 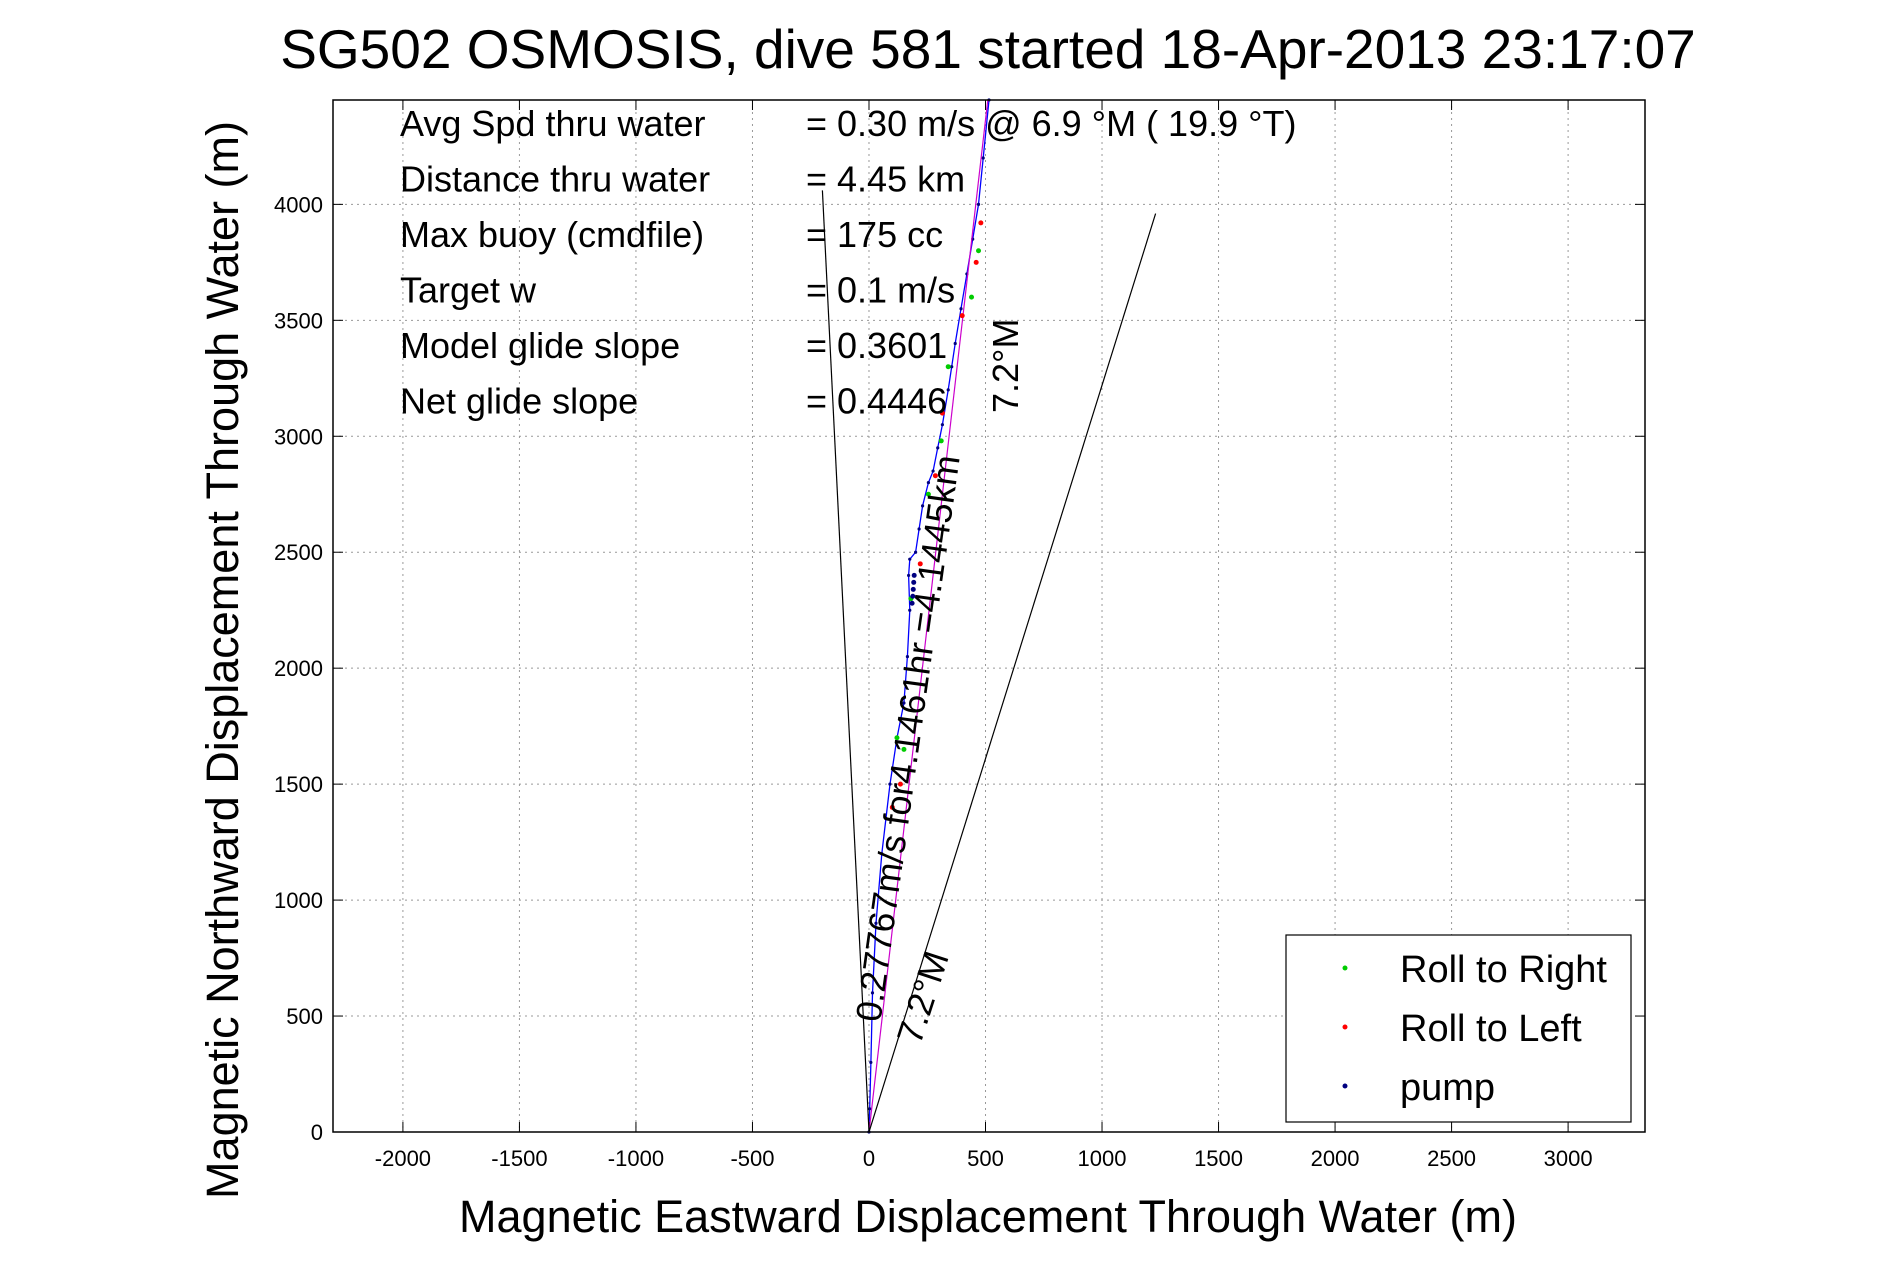 I want to click on stat-value: = 4.45 km, so click(x=885, y=179).